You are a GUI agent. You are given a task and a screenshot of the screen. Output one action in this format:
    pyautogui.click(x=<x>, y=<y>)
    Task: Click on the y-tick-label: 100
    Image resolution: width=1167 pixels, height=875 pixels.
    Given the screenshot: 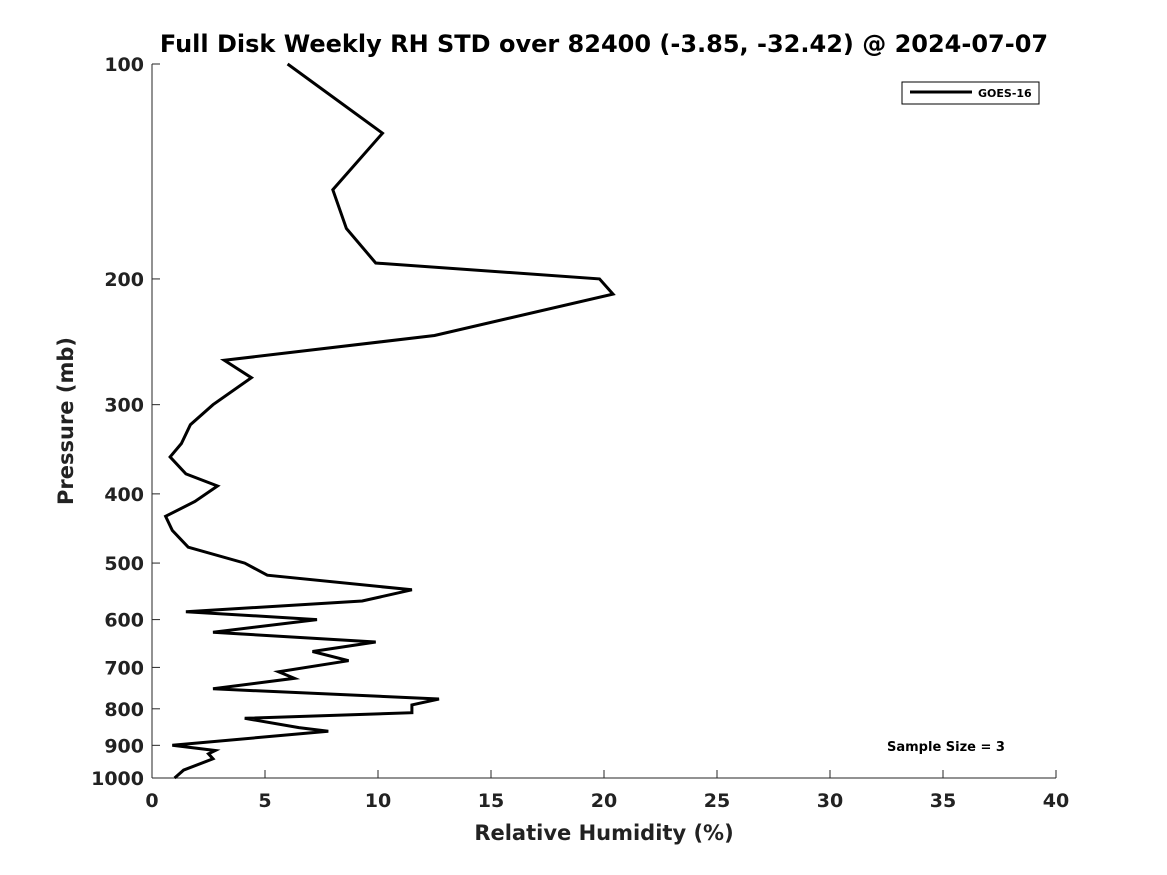 What is the action you would take?
    pyautogui.click(x=124, y=65)
    